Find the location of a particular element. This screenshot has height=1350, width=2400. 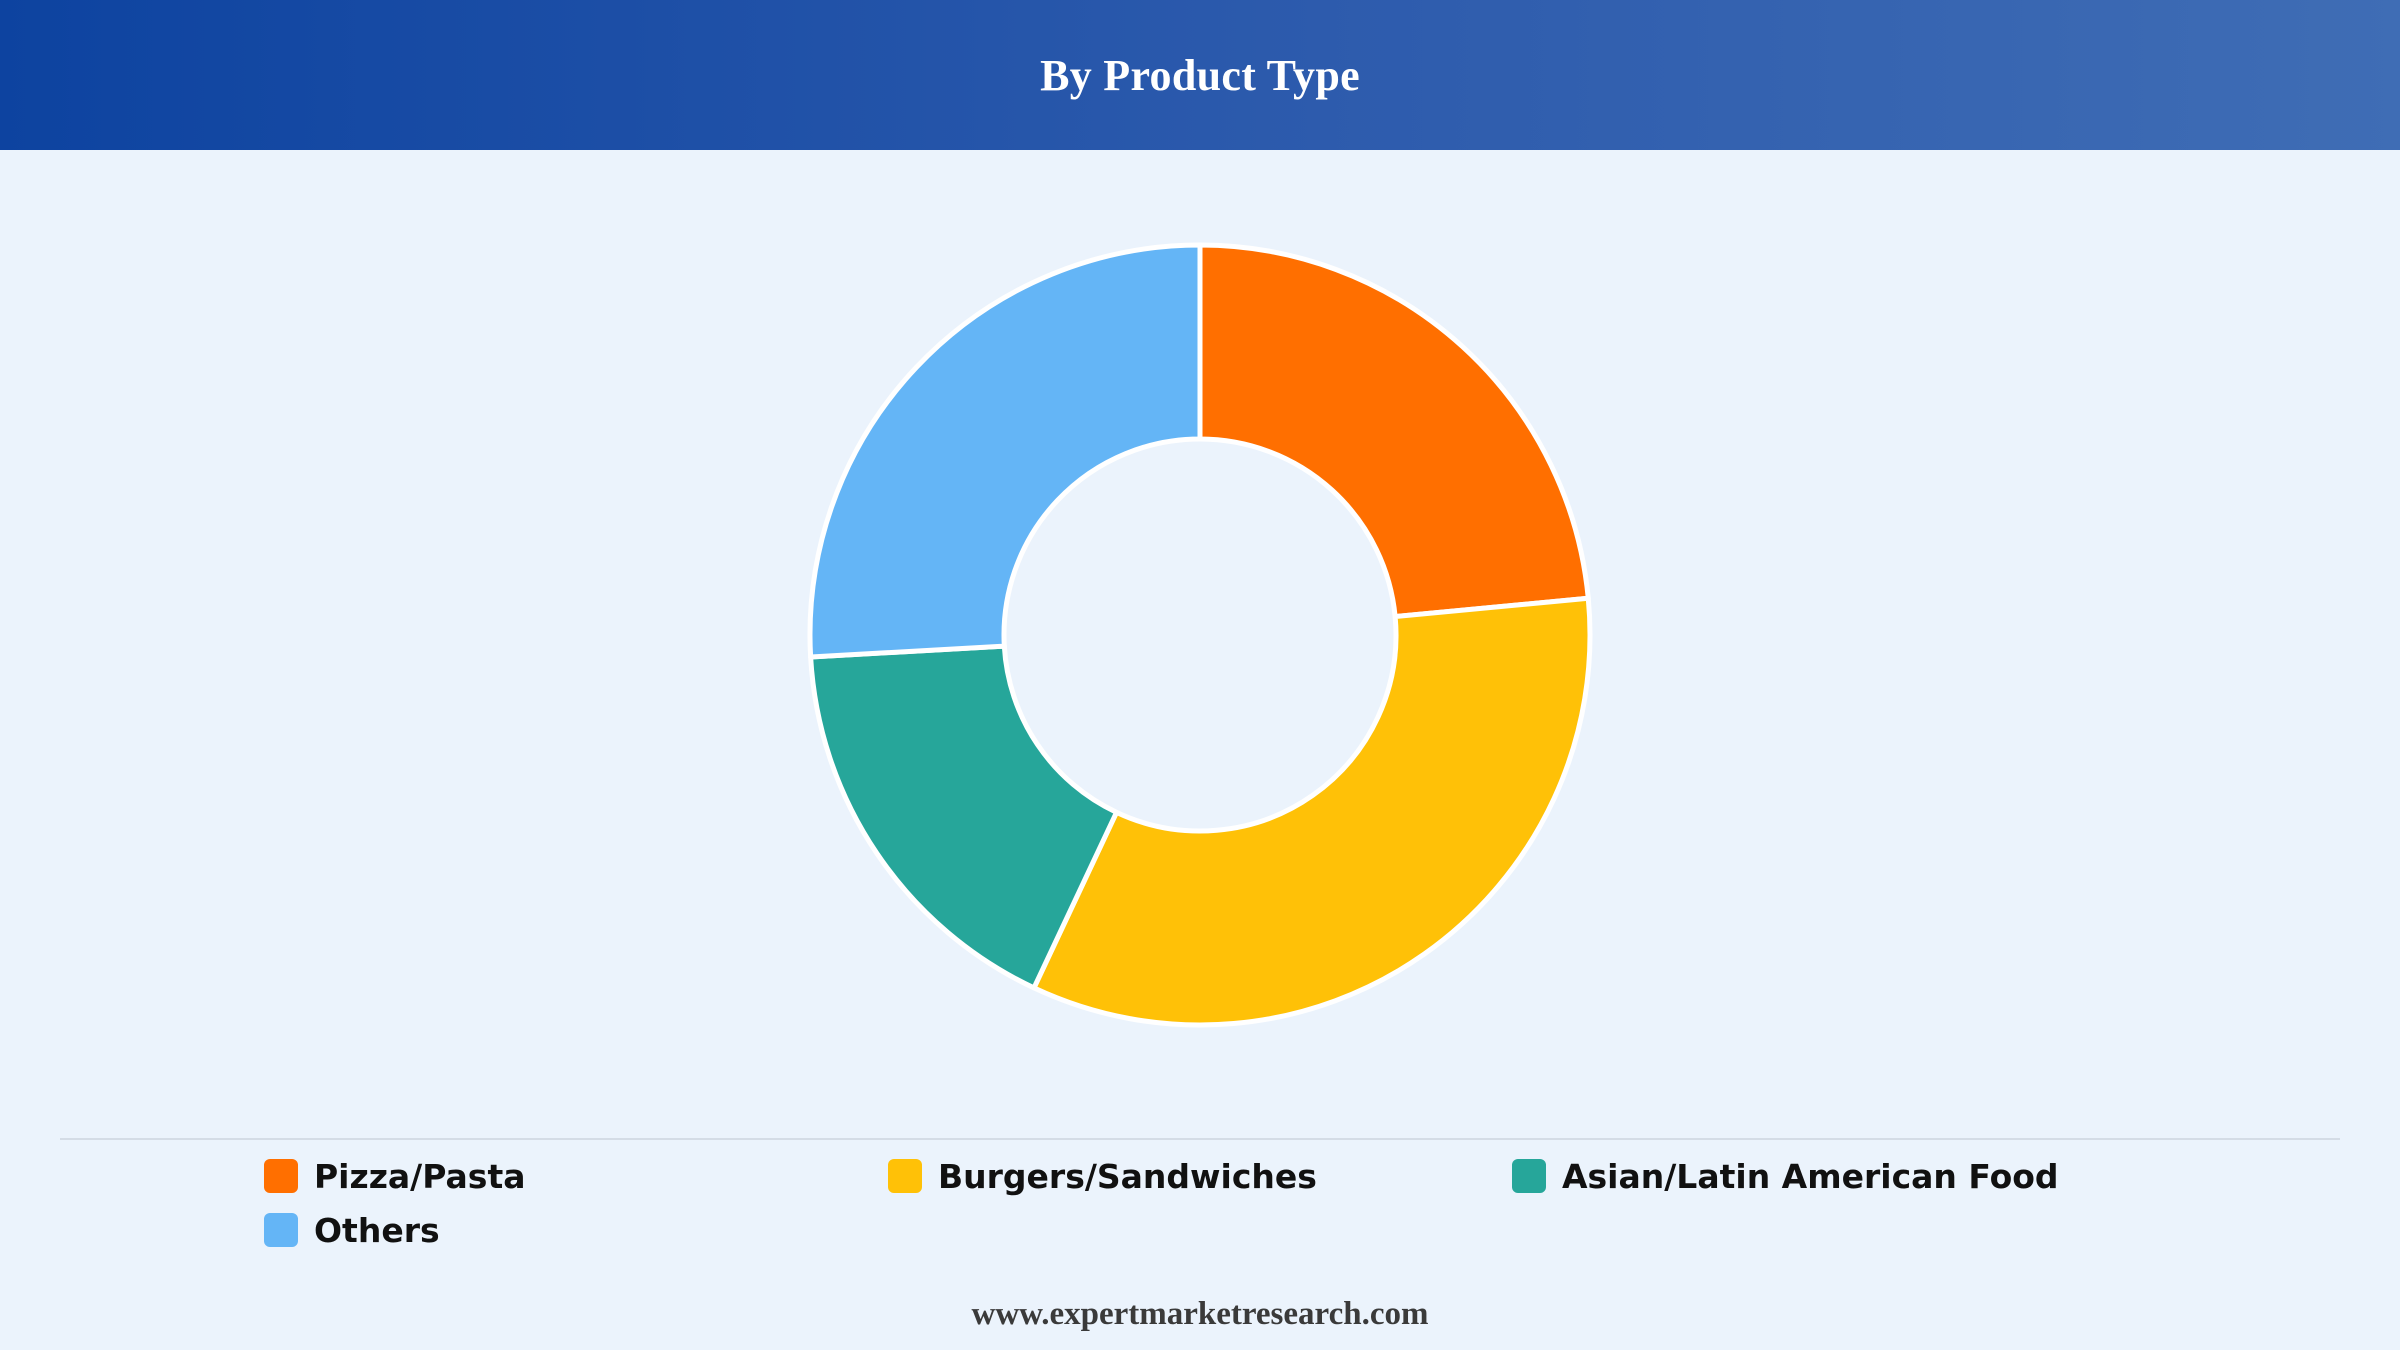

legend-item-asian-latin-american-food: Asian/Latin American Food is located at coordinates (1785, 1176).